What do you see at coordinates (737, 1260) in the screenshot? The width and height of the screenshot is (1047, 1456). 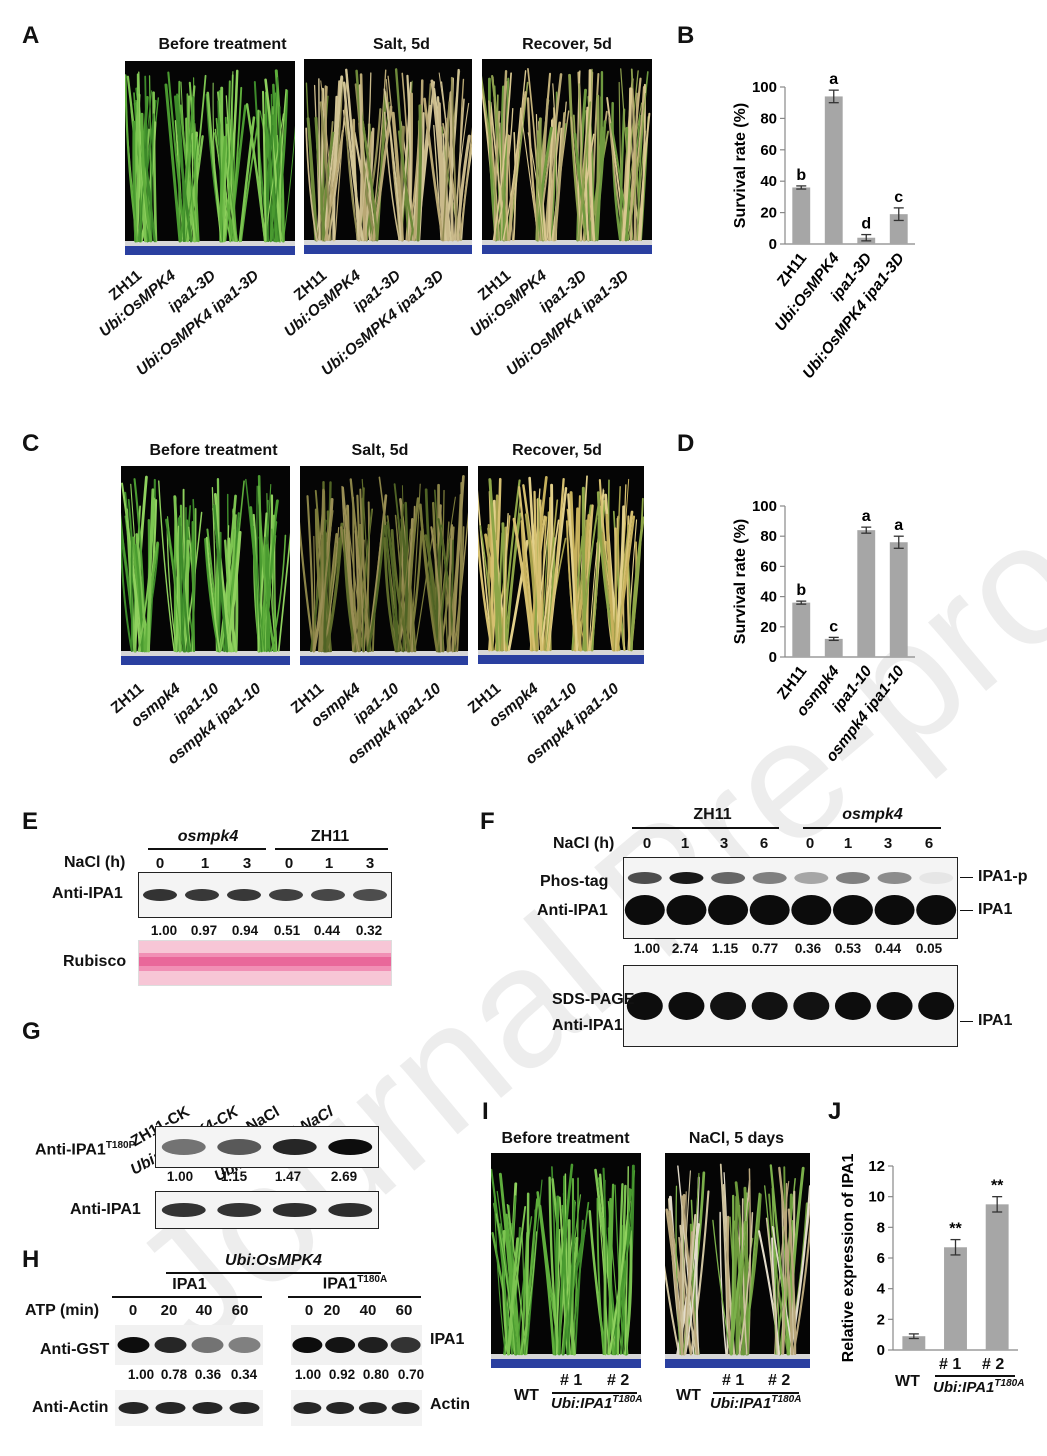 I see `photo-i-nacl` at bounding box center [737, 1260].